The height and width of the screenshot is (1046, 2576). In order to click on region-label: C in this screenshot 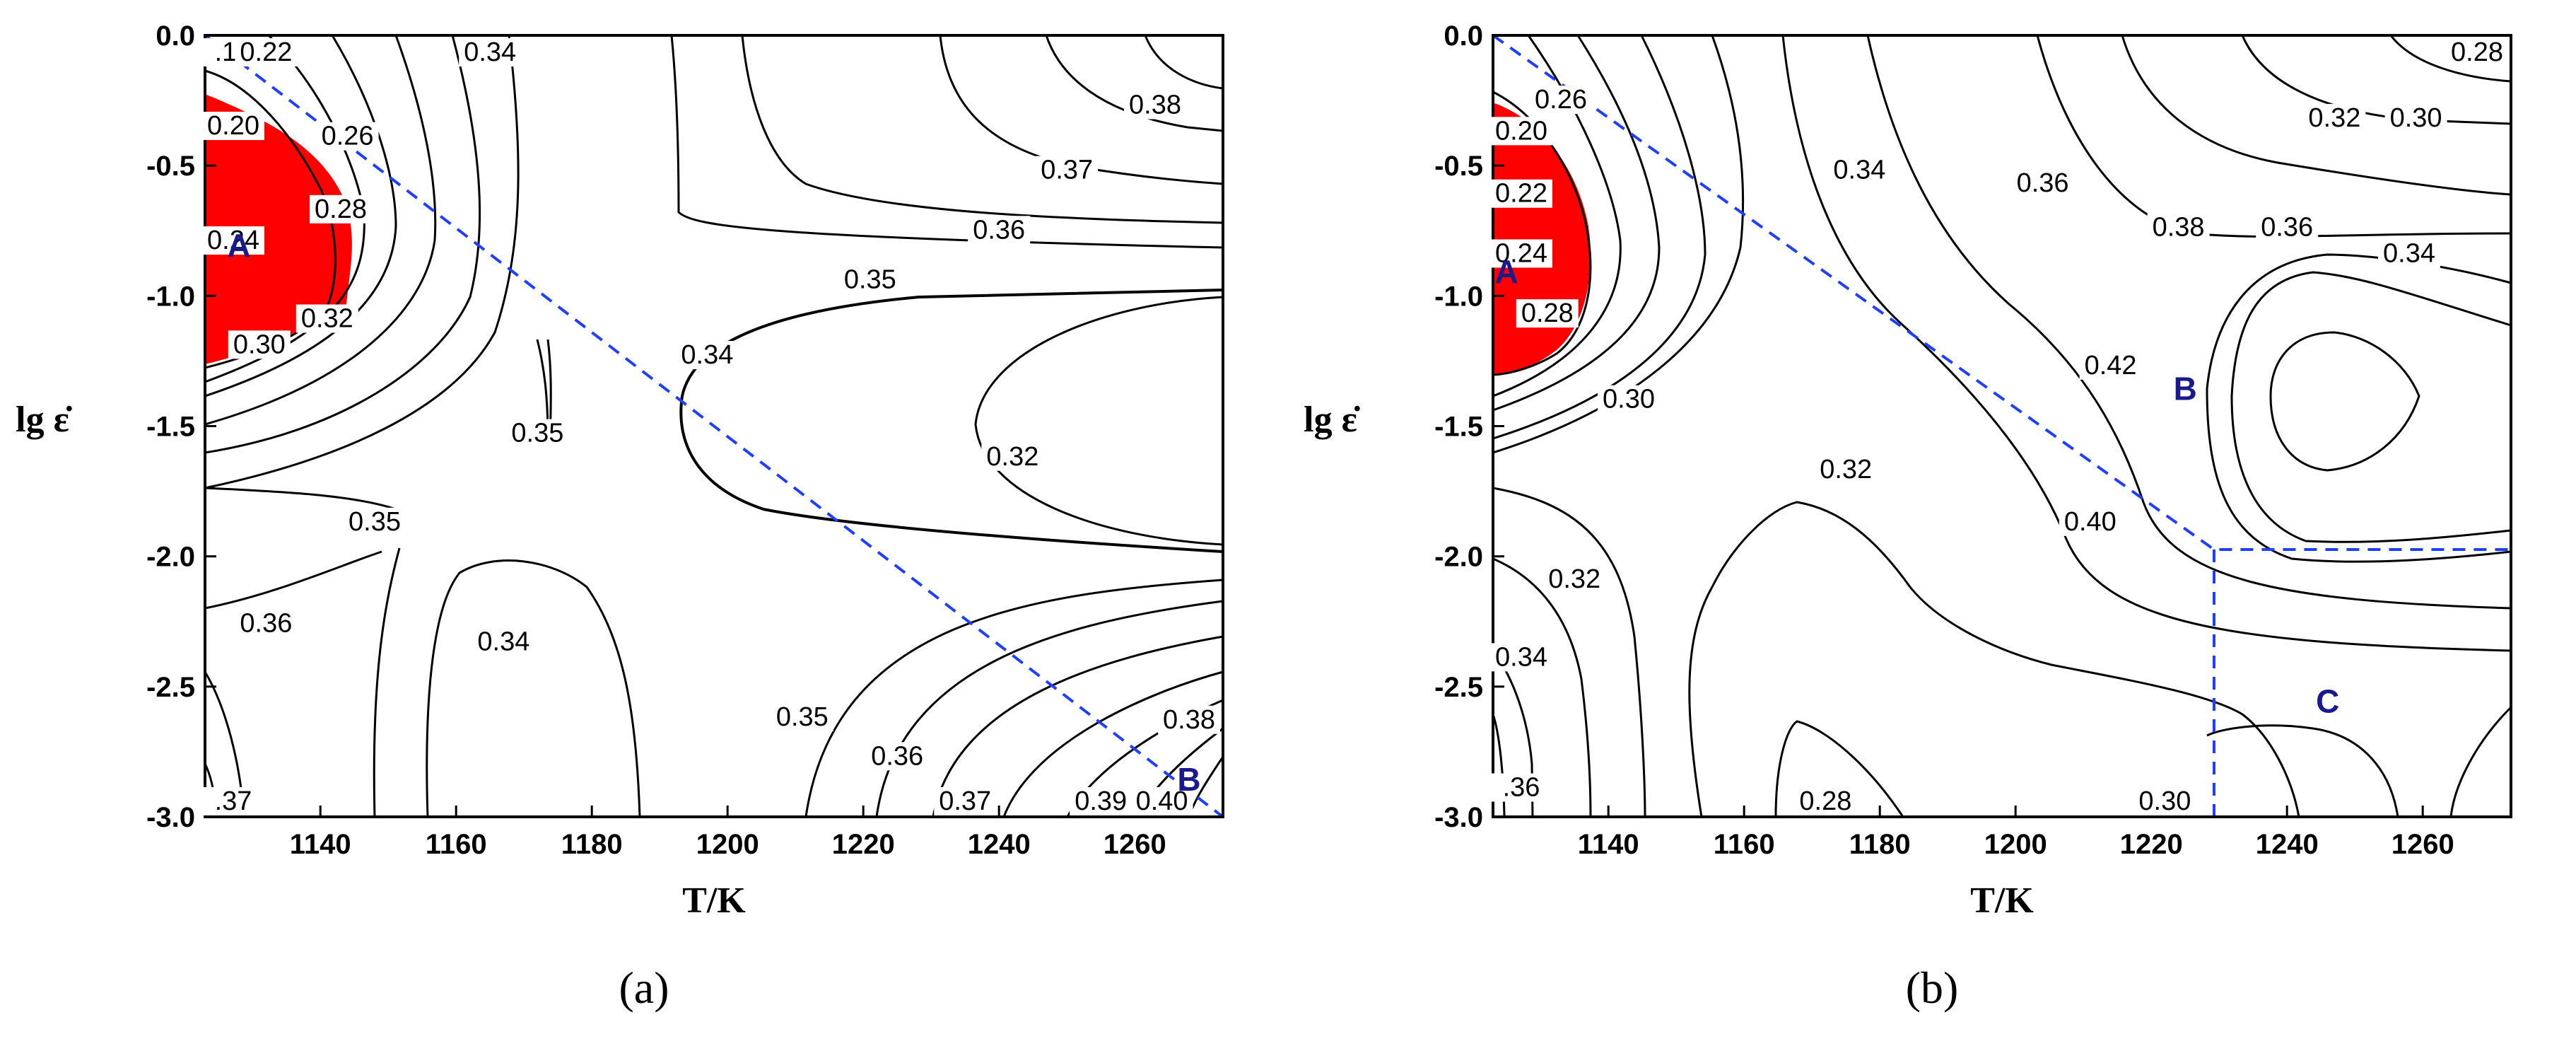, I will do `click(2327, 701)`.